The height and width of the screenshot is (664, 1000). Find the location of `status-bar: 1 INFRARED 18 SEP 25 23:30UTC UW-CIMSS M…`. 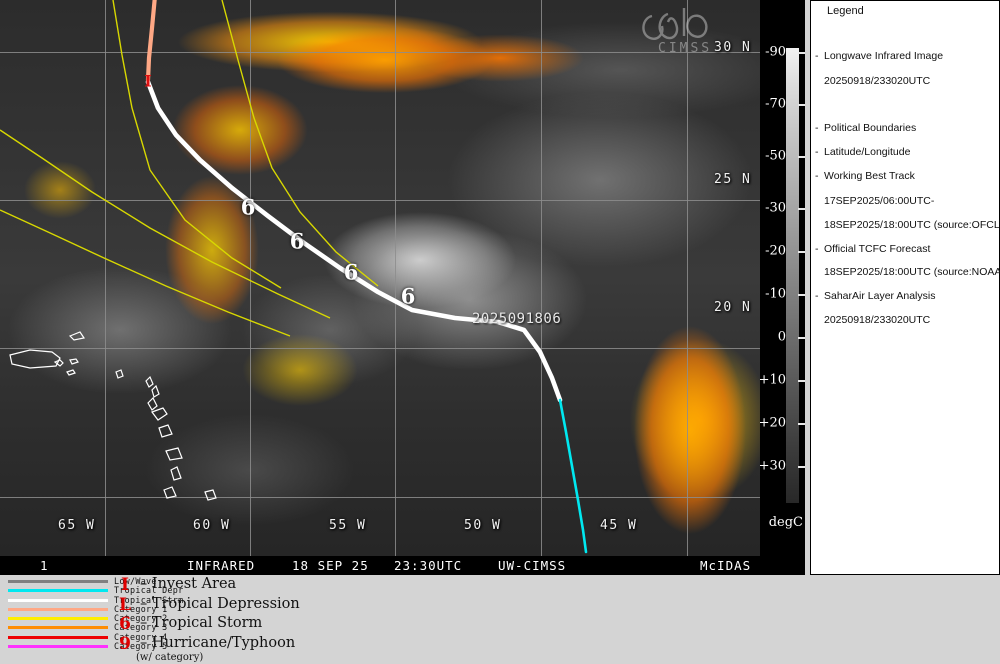

status-bar: 1 INFRARED 18 SEP 25 23:30UTC UW-CIMSS M… is located at coordinates (402, 565).